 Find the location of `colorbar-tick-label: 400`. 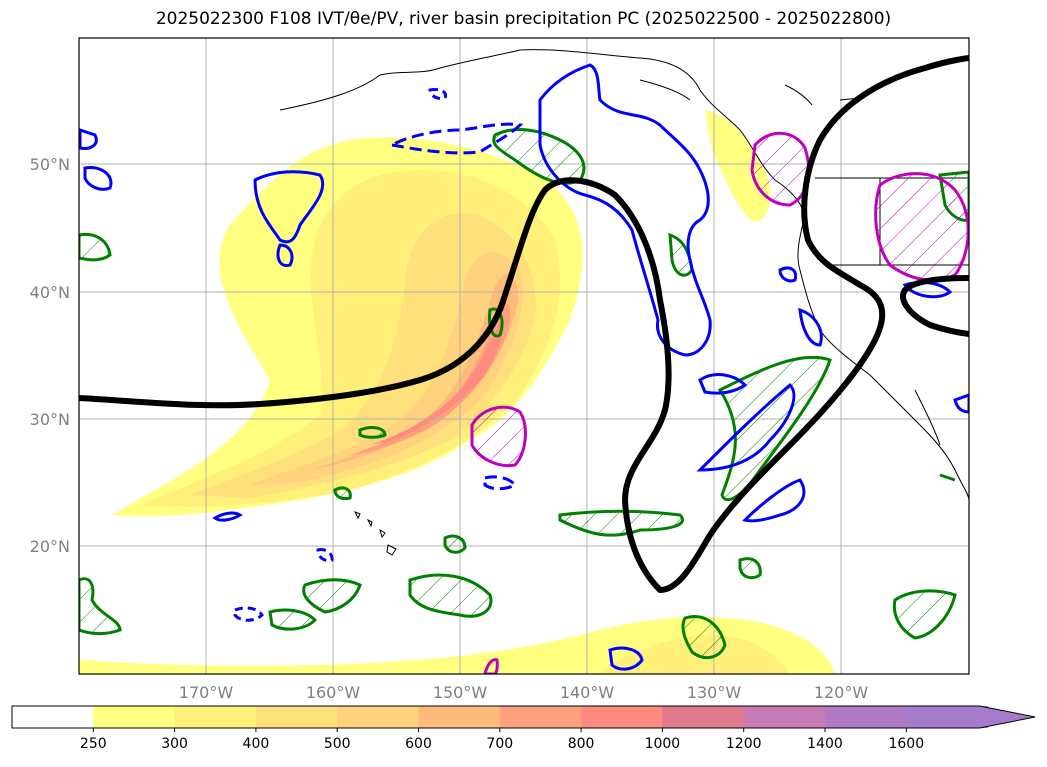

colorbar-tick-label: 400 is located at coordinates (256, 744).